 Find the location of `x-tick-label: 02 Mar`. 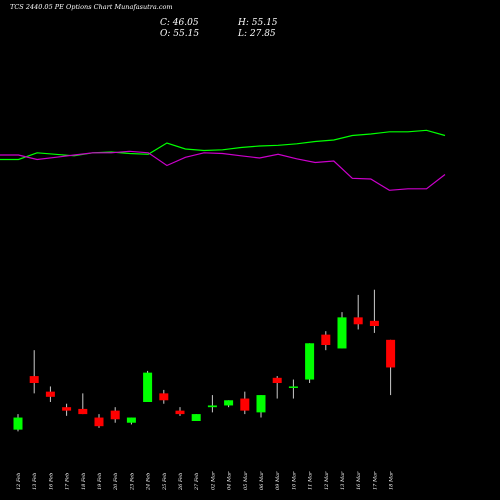

x-tick-label: 02 Mar is located at coordinates (213, 480).